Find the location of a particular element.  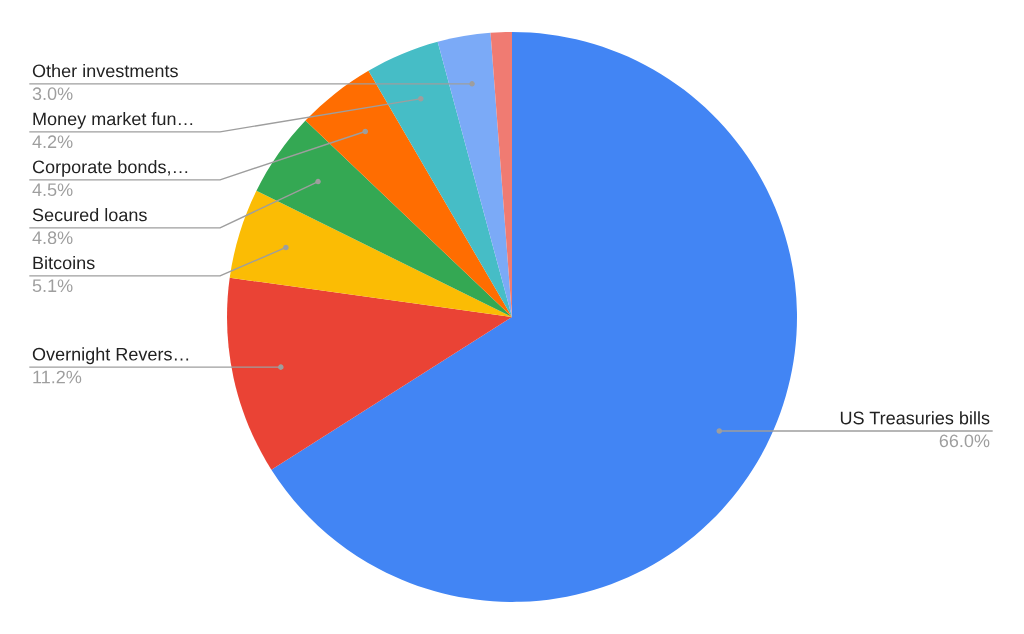

data-label: 5.1% is located at coordinates (52, 286).